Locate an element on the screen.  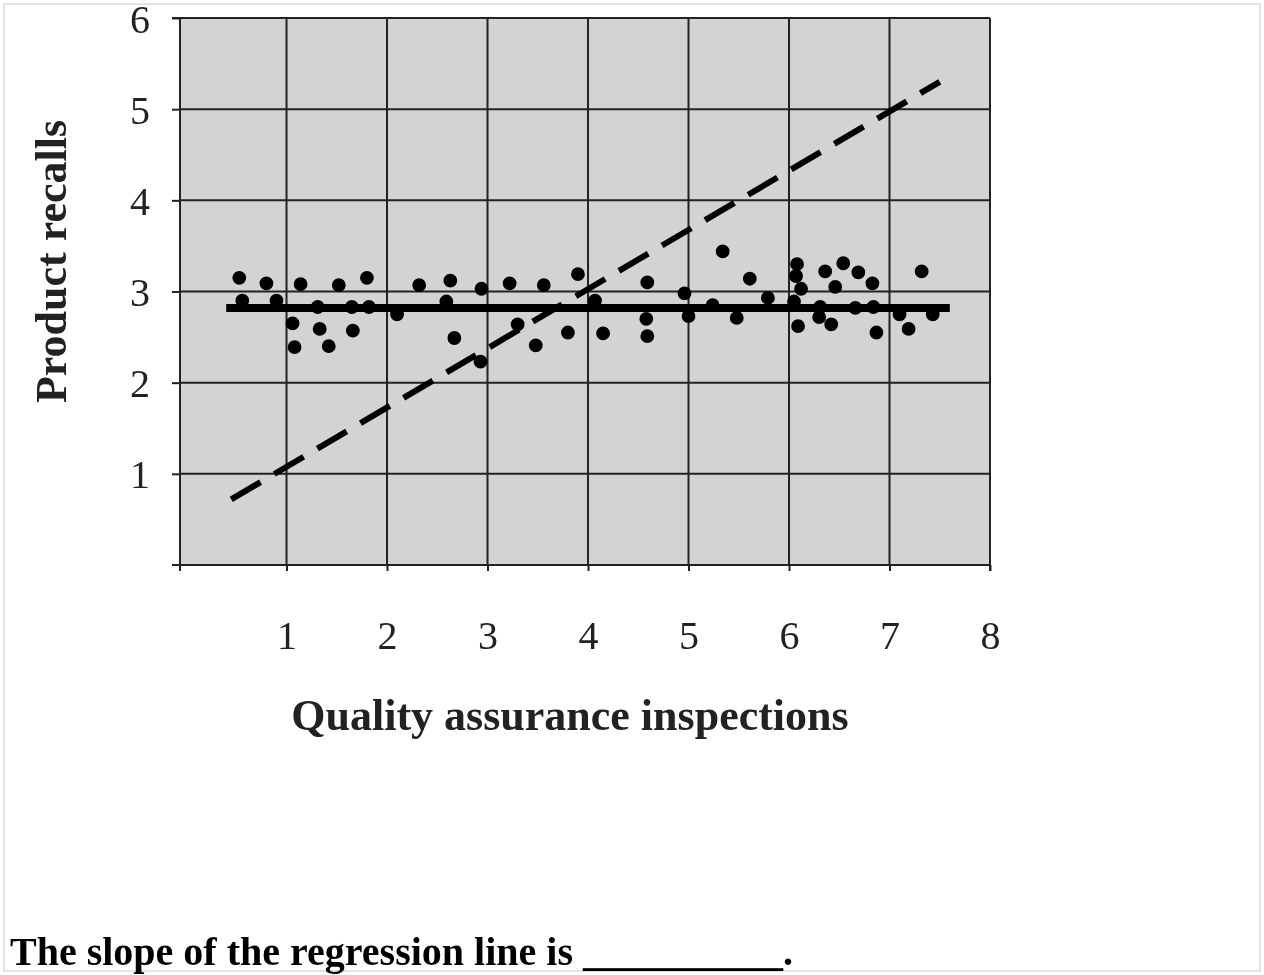
x-axis-title: Quality assurance inspections is located at coordinates (570, 715).